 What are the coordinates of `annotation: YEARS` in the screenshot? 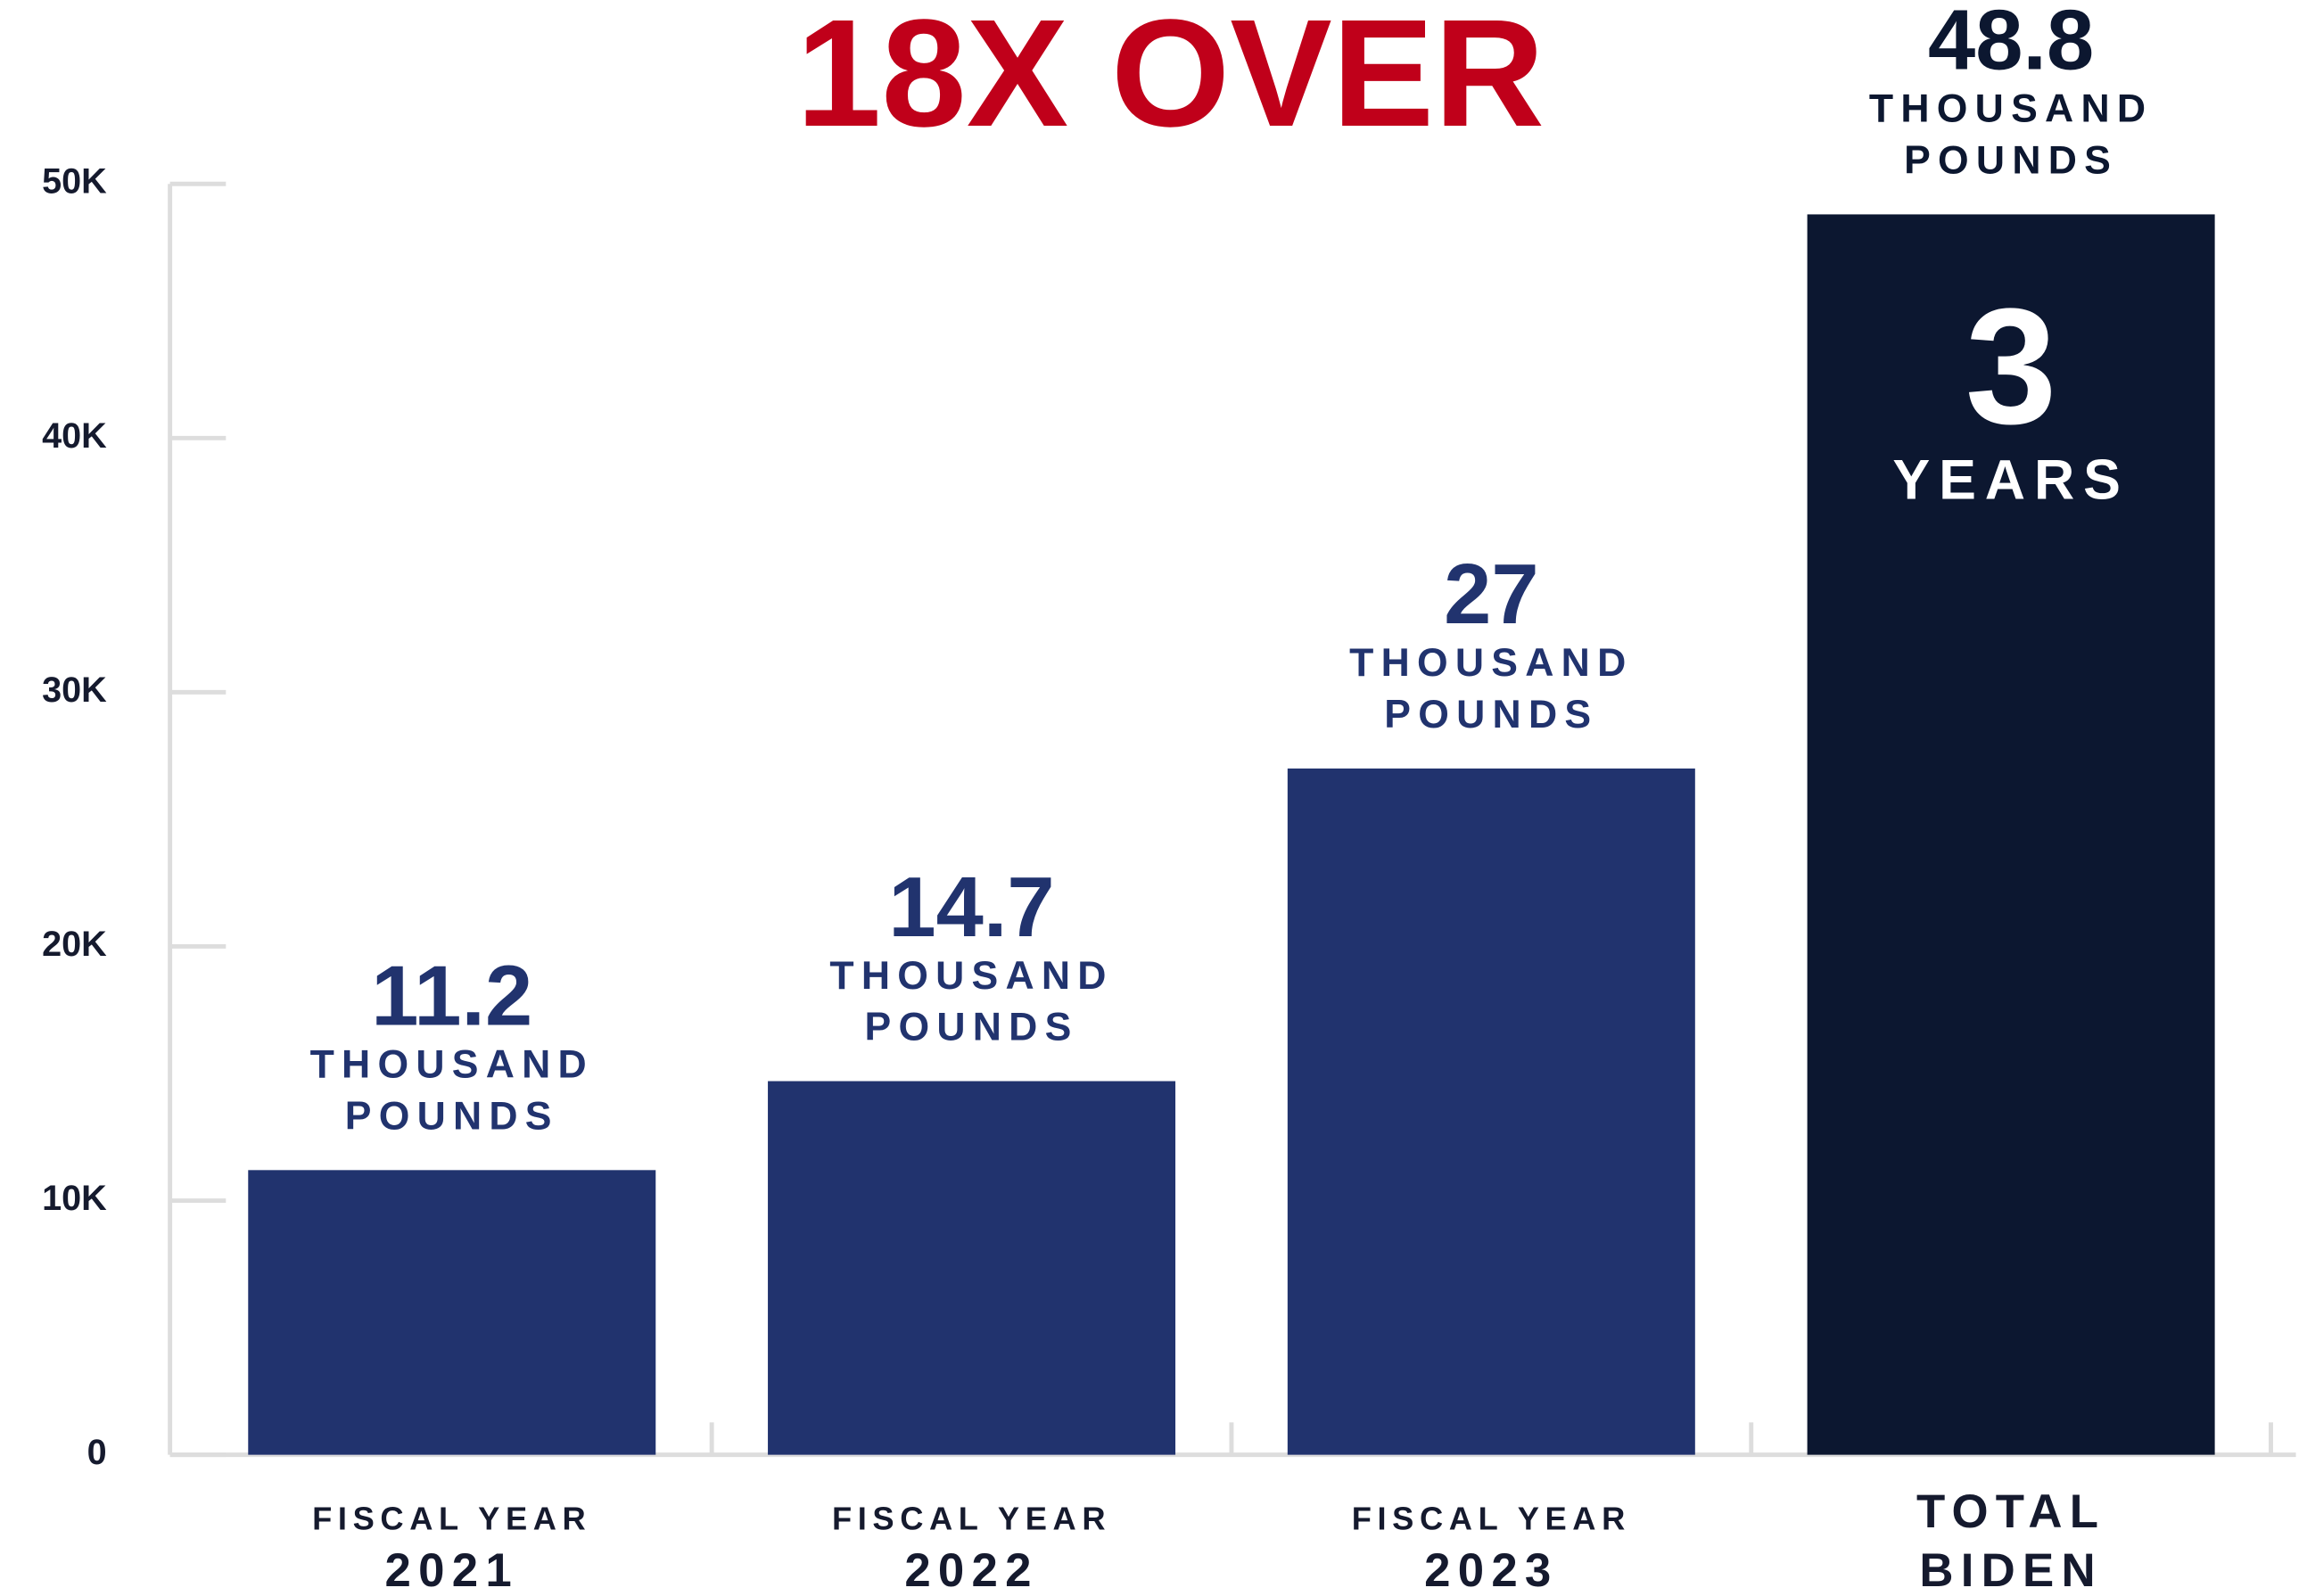 It's located at (2010, 479).